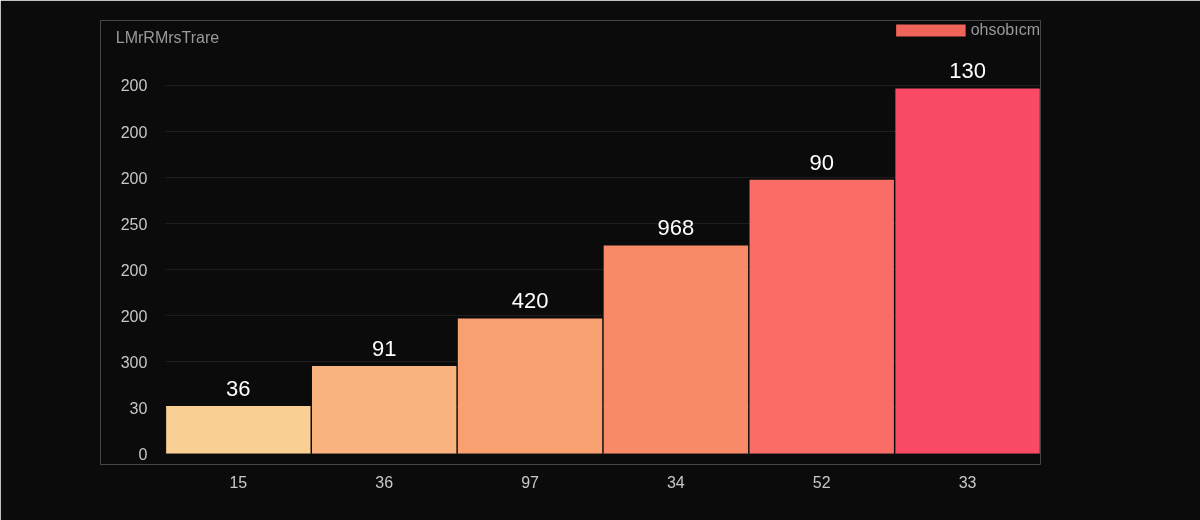 This screenshot has height=520, width=1200. What do you see at coordinates (167, 37) in the screenshot?
I see `chart-title: LMrRMrsTrare` at bounding box center [167, 37].